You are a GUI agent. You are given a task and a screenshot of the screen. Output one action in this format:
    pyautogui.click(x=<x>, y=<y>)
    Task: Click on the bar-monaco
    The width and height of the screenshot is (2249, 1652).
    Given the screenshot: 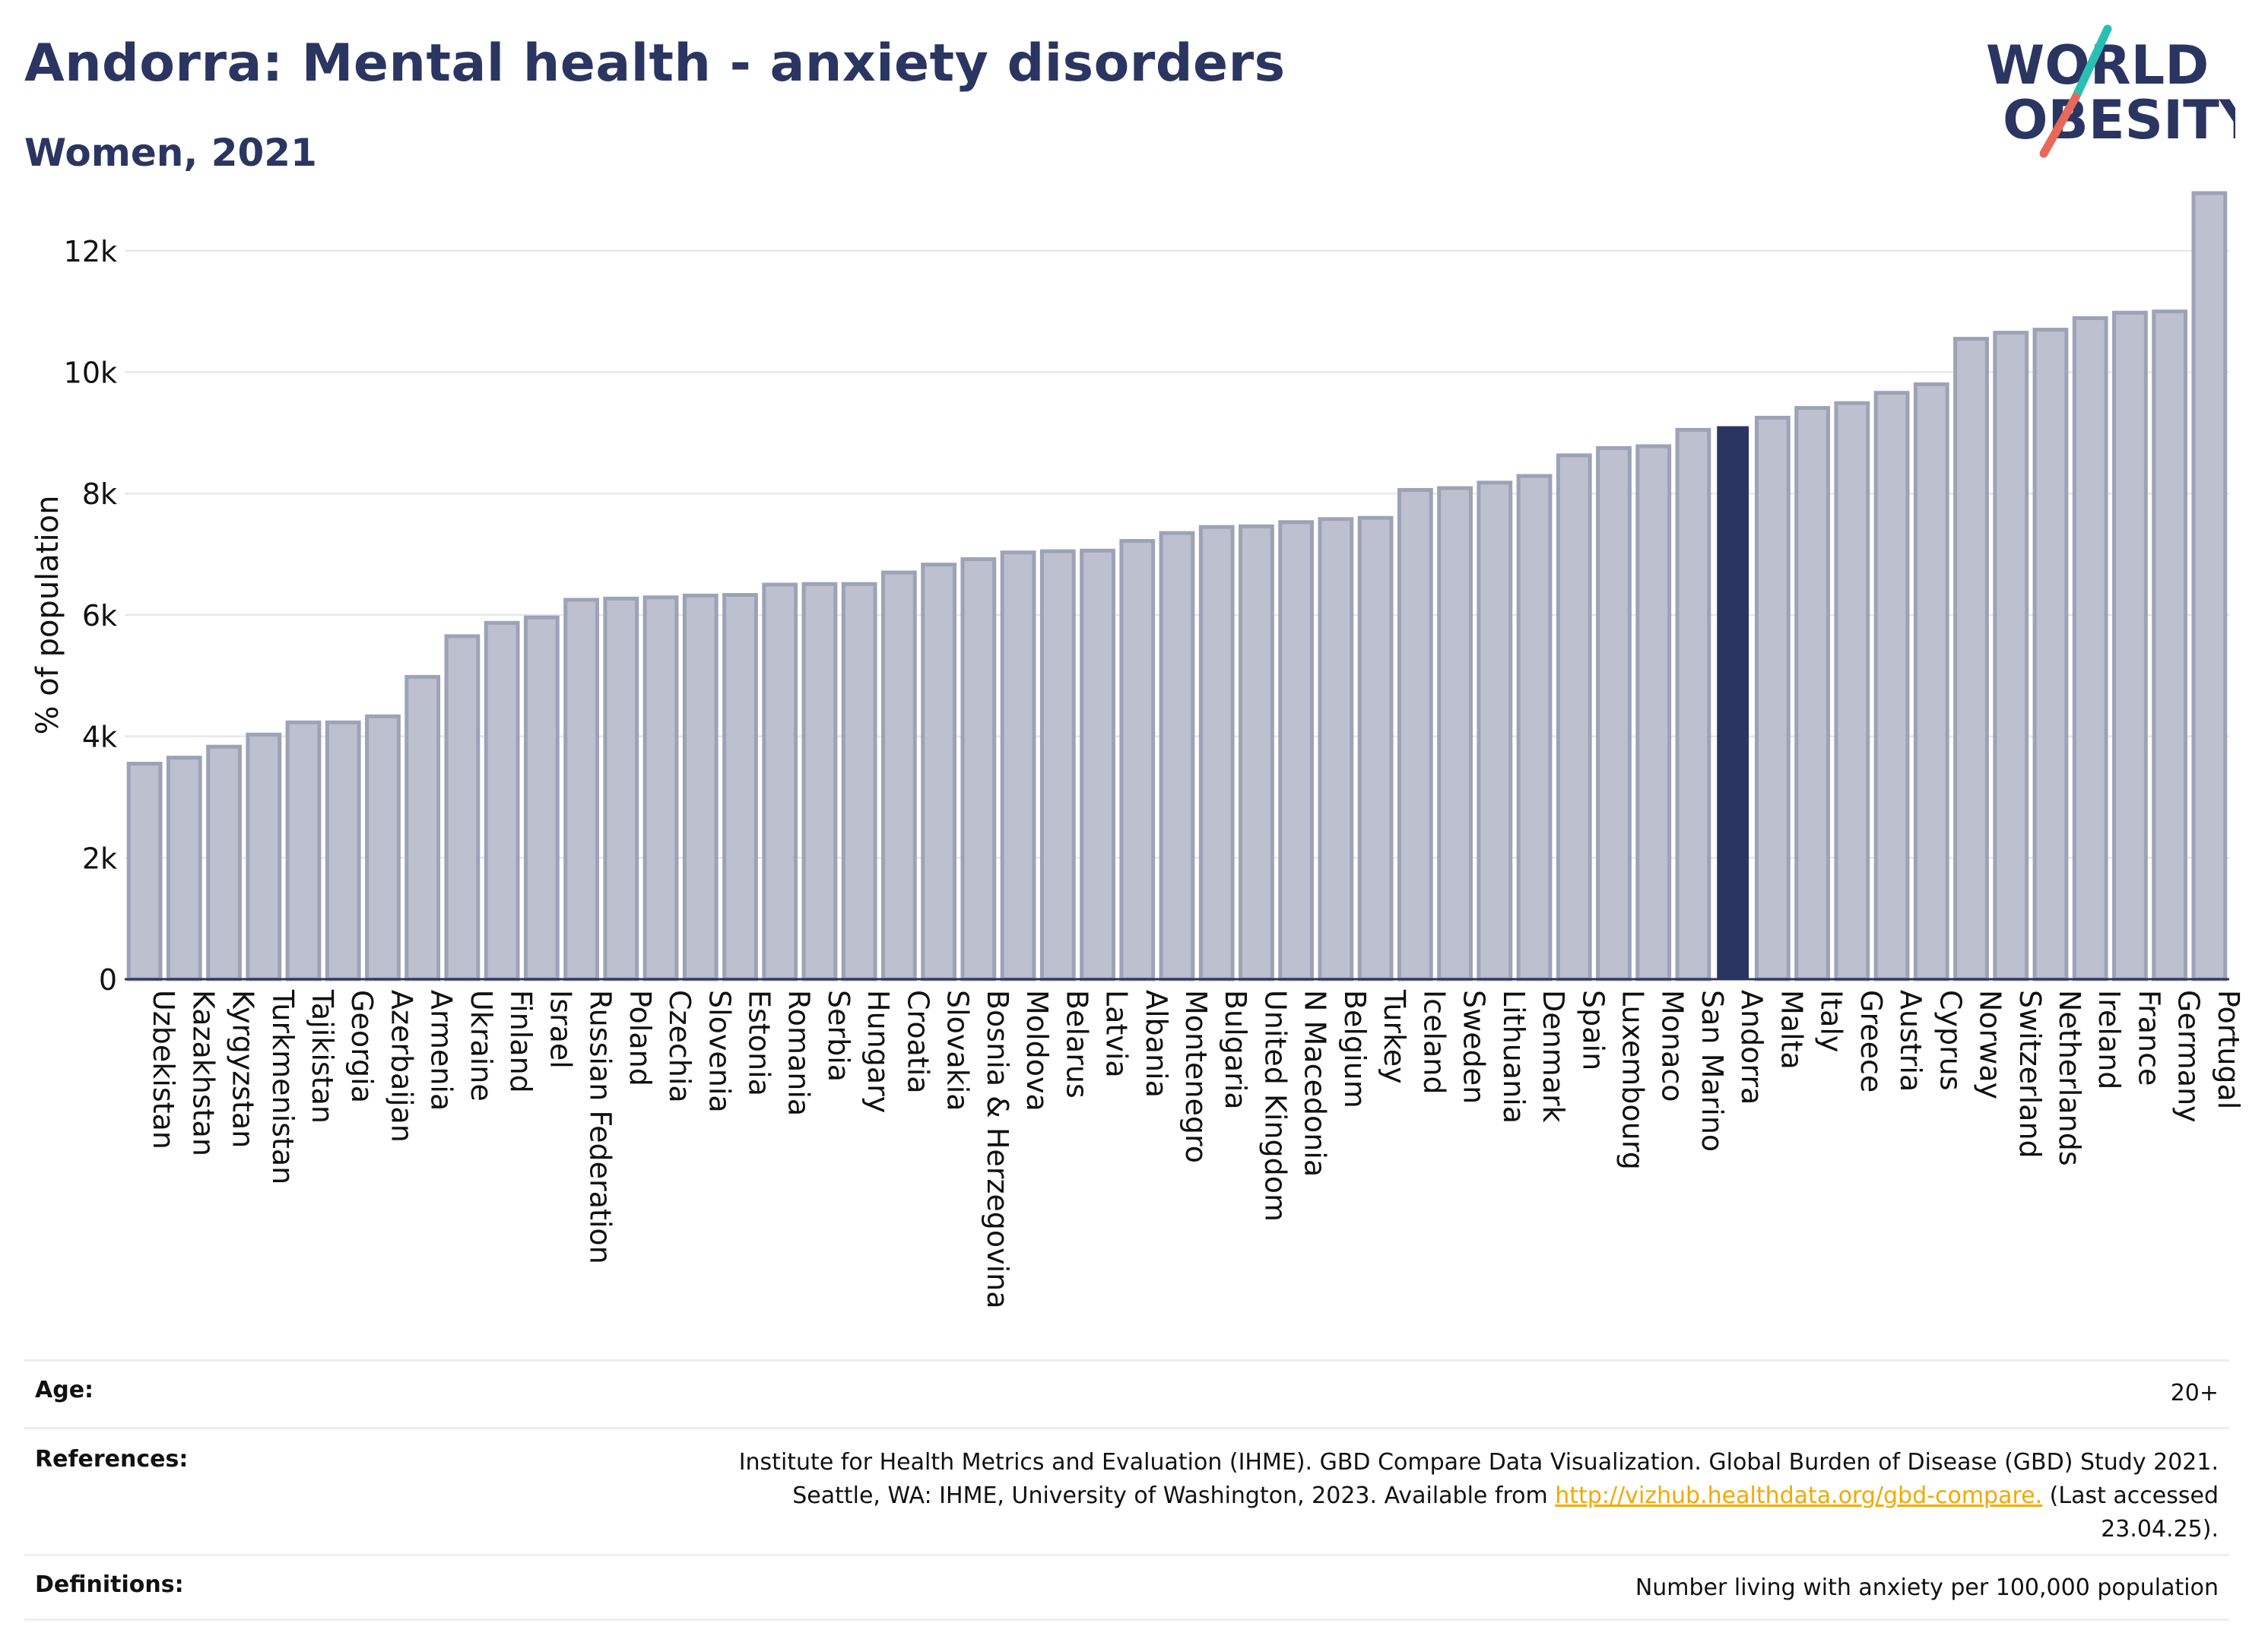 What is the action you would take?
    pyautogui.click(x=1653, y=712)
    